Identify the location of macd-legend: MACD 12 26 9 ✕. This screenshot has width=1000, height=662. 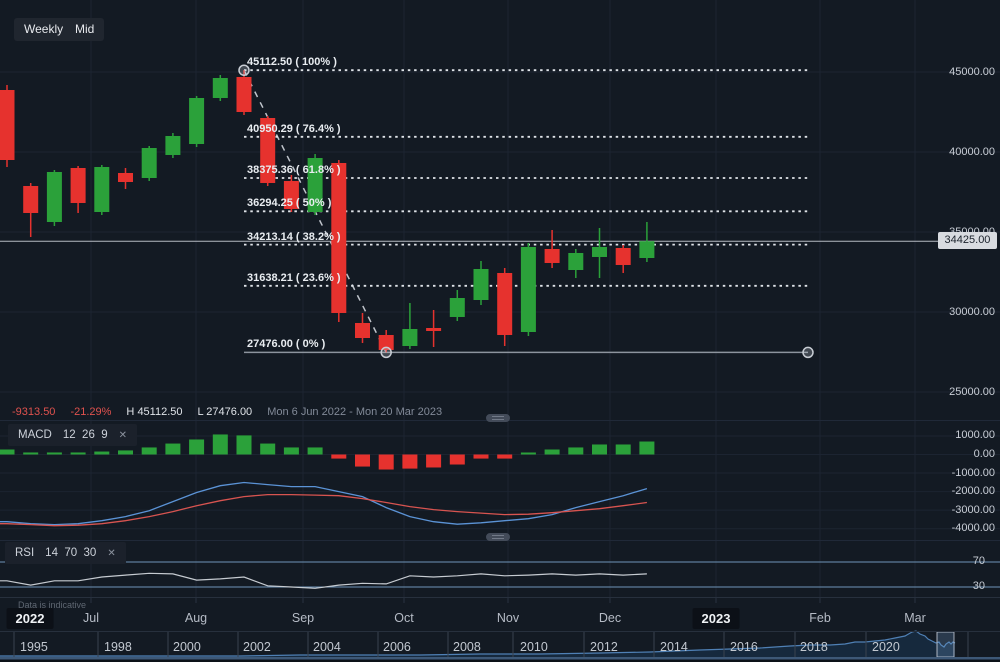
(73, 435).